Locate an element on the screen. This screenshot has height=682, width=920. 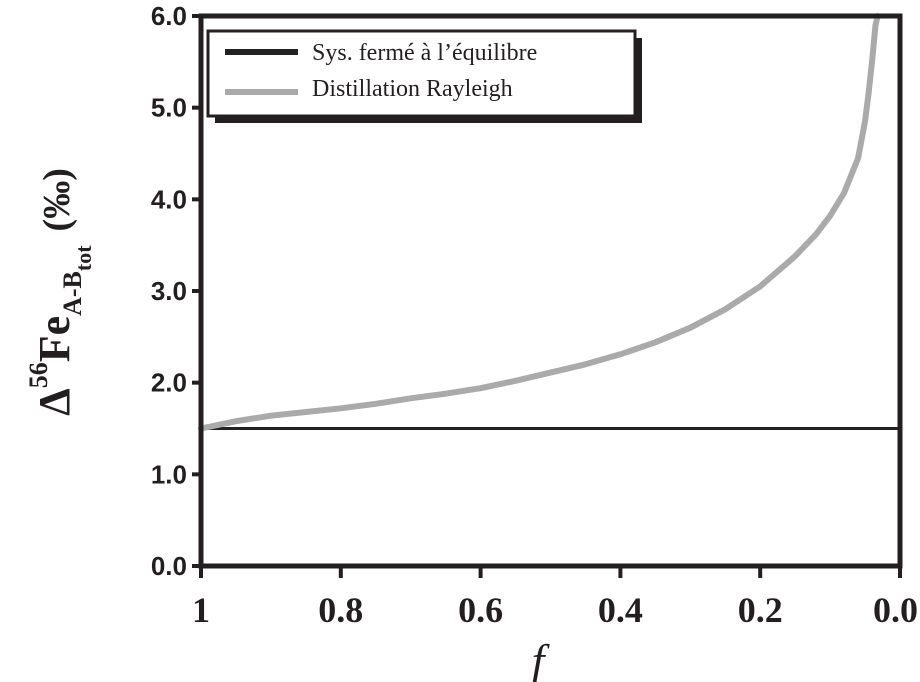
legend-label-equilibrium: Sys. fermé à l’équilibre is located at coordinates (424, 53).